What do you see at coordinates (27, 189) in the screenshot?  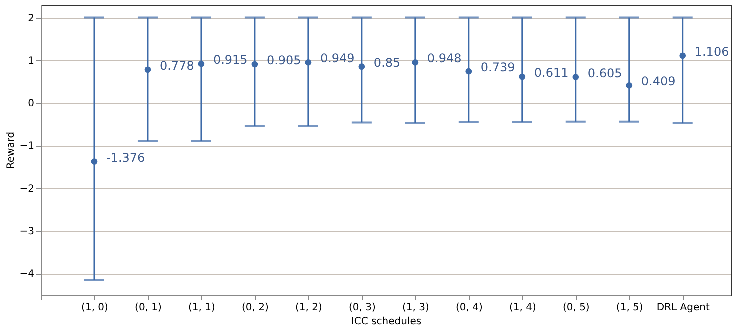 I see `y-tick-label: −2` at bounding box center [27, 189].